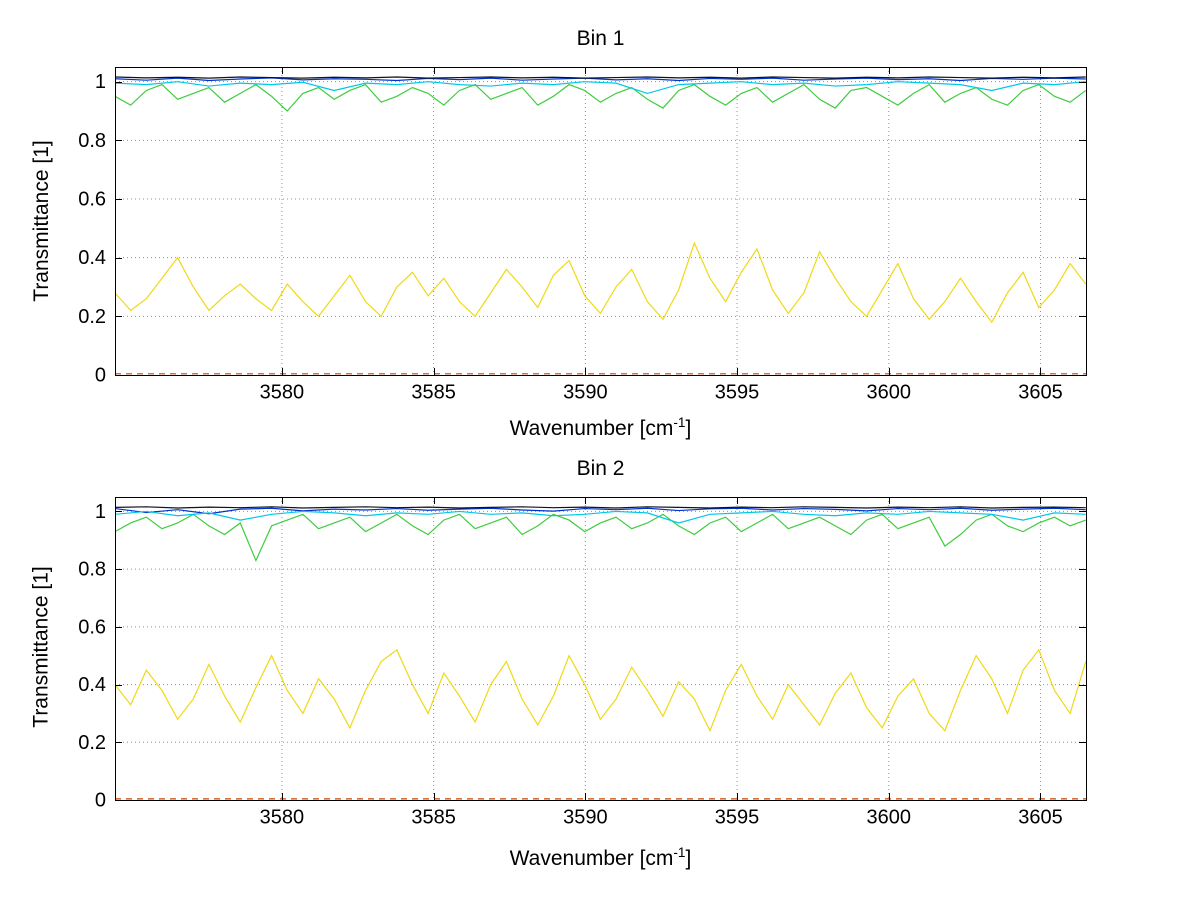 The width and height of the screenshot is (1200, 901). Describe the element at coordinates (679, 422) in the screenshot. I see `subplot1-xlabel-superscript: -1` at that location.